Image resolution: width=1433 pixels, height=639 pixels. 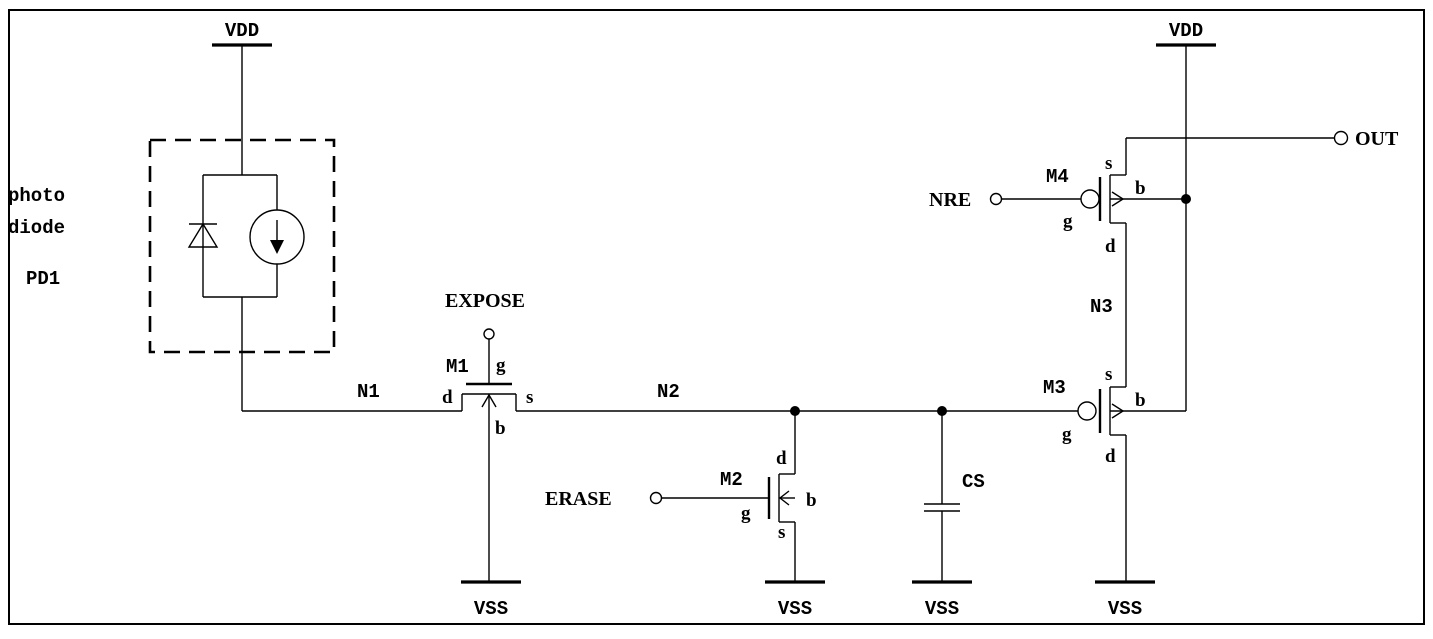 What do you see at coordinates (1087, 237) in the screenshot?
I see `transistor-m4` at bounding box center [1087, 237].